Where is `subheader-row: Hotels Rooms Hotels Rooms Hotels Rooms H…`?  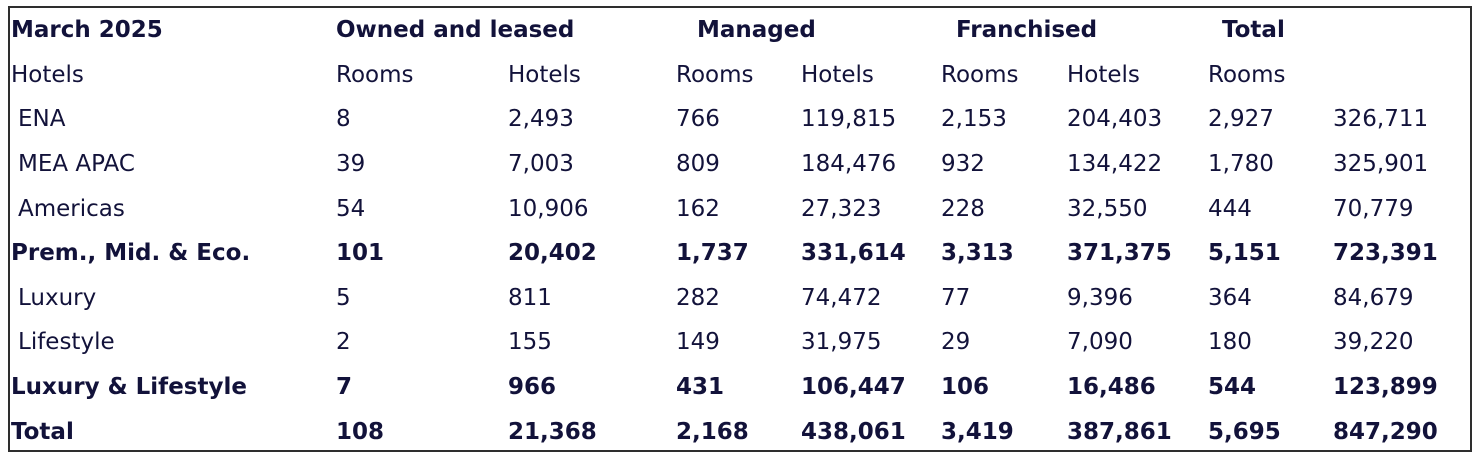 subheader-row: Hotels Rooms Hotels Rooms Hotels Rooms H… is located at coordinates (736, 75).